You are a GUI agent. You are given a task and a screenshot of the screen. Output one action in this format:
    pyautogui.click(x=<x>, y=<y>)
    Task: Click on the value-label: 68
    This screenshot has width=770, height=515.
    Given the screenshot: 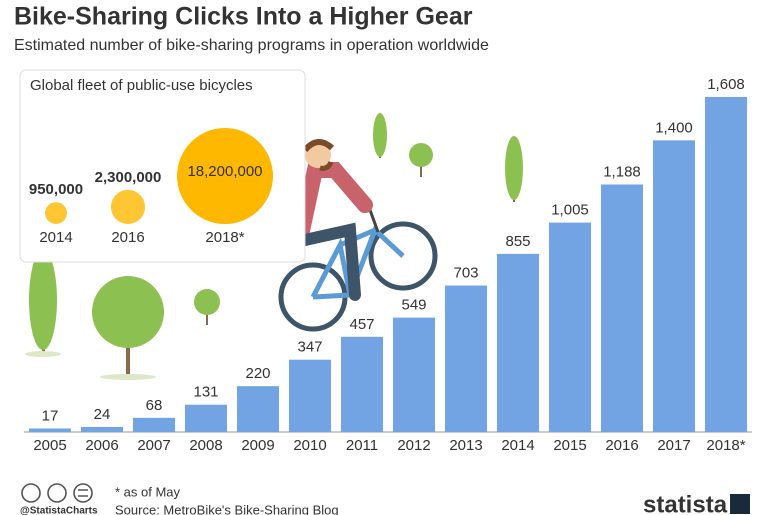 What is the action you would take?
    pyautogui.click(x=154, y=405)
    